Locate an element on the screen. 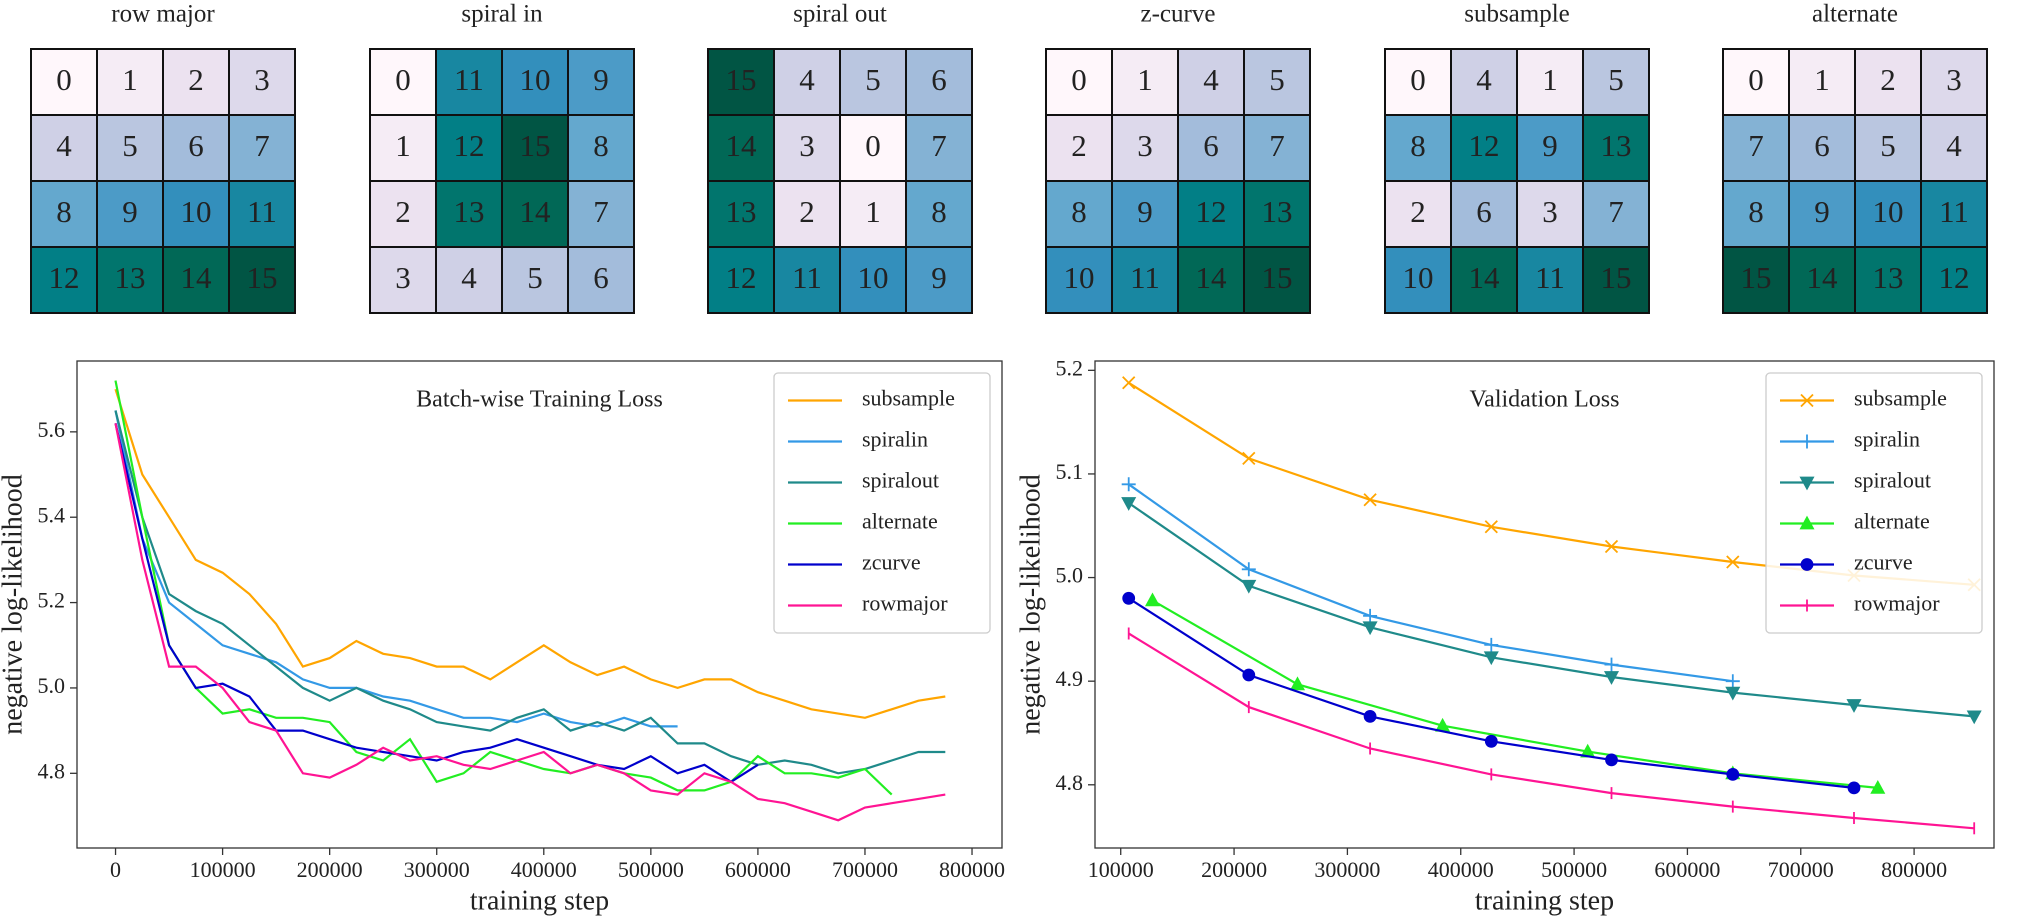 Image resolution: width=2020 pixels, height=918 pixels. y-tick-label: 5.6 is located at coordinates (52, 429).